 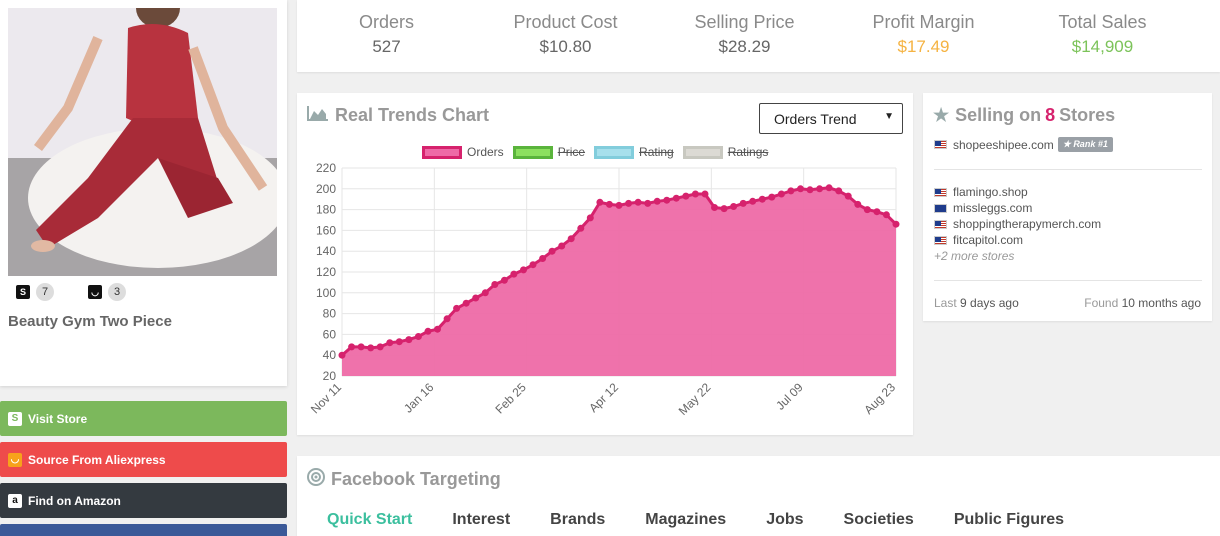 What do you see at coordinates (15, 418) in the screenshot?
I see `shopify-bag-icon: S` at bounding box center [15, 418].